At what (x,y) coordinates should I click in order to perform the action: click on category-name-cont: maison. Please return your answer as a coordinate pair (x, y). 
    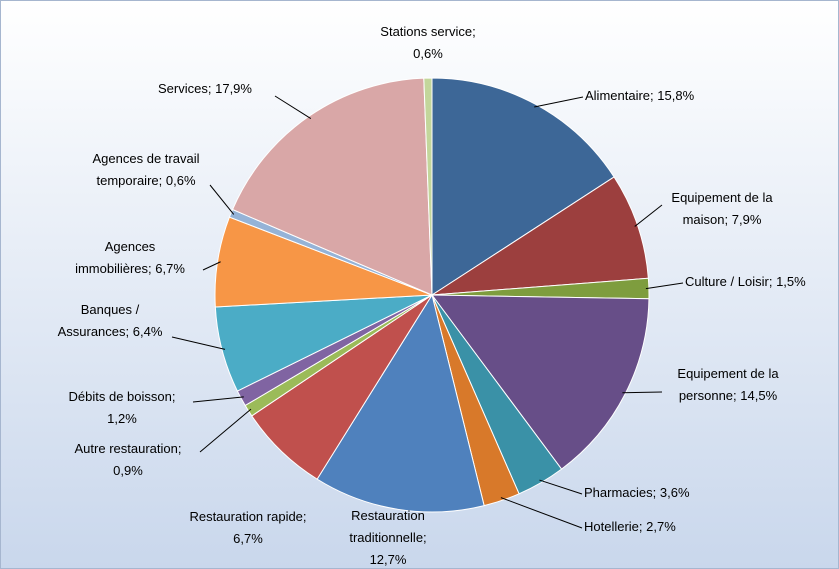
    Looking at the image, I should click on (704, 219).